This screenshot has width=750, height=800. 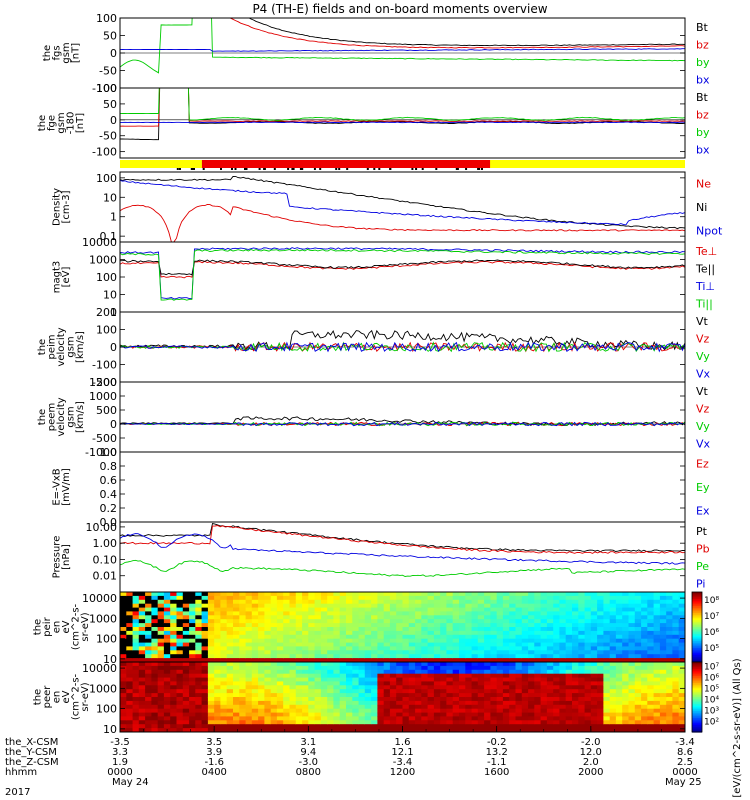 I want to click on y-tick-label: 10000, so click(x=99, y=242).